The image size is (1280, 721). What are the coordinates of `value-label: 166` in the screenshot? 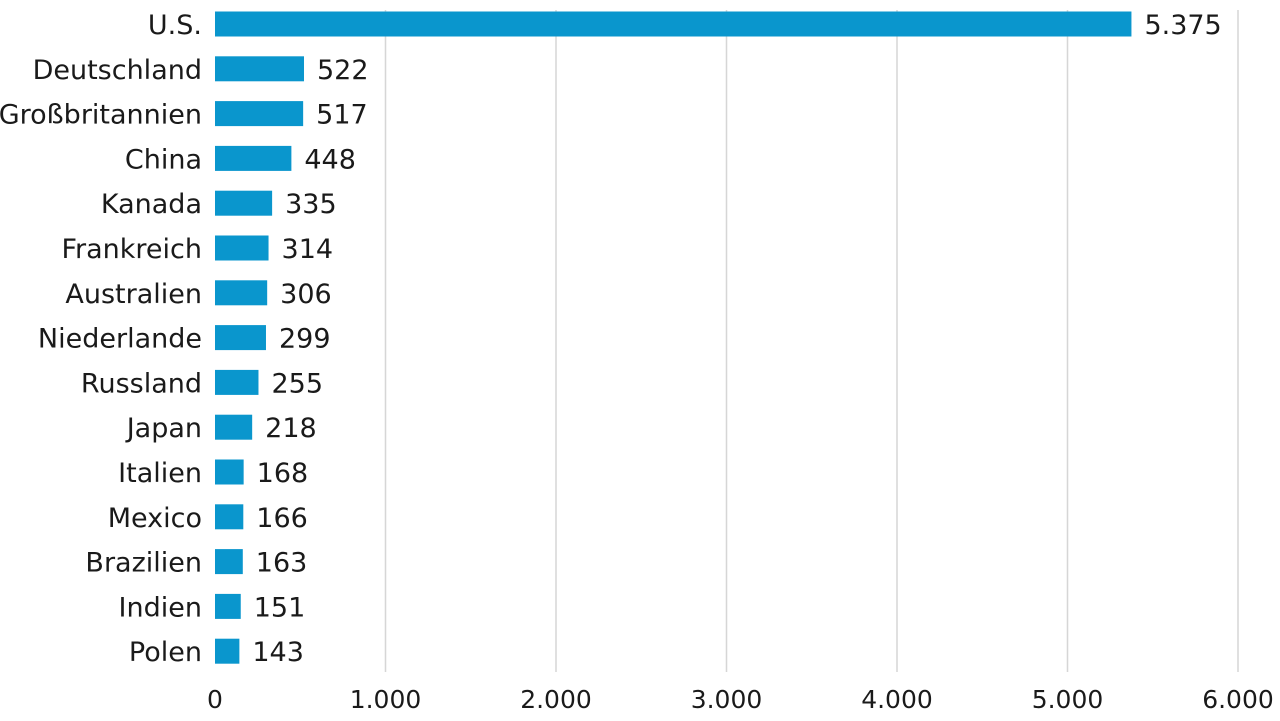 It's located at (282, 518).